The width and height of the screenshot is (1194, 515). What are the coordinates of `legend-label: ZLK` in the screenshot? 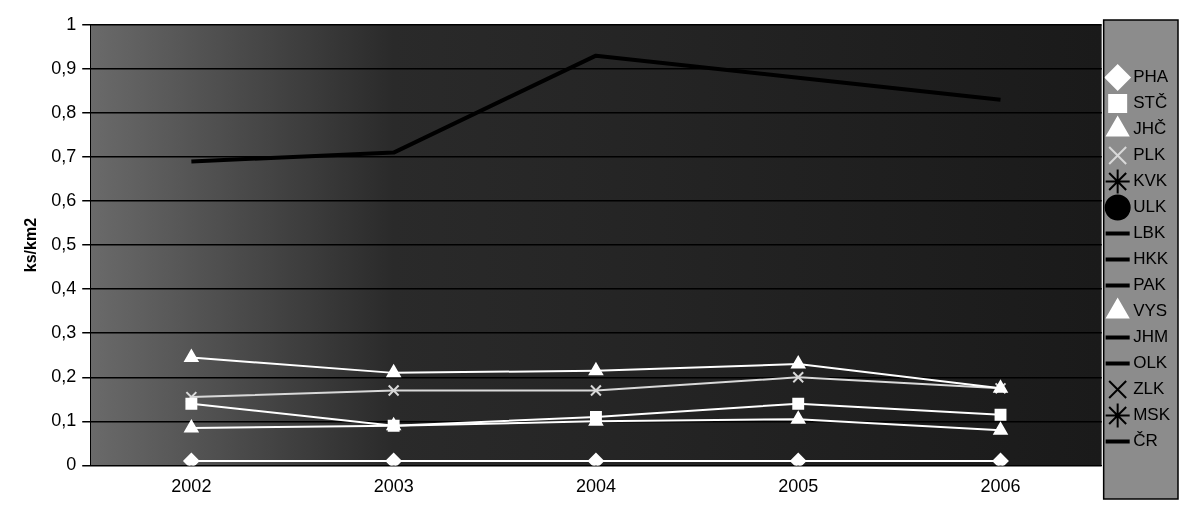 It's located at (1149, 389).